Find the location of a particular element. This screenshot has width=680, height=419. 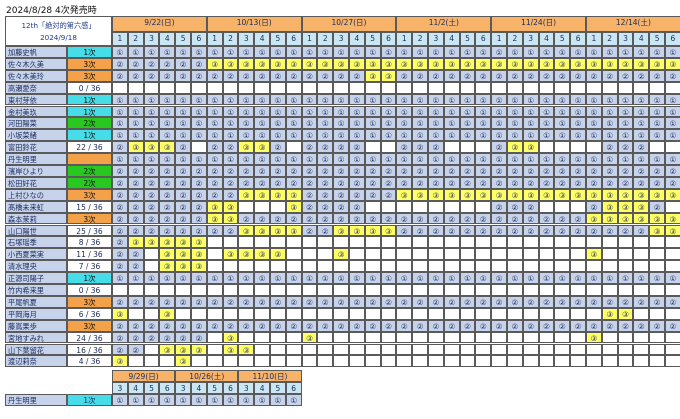

member-status: 3次 is located at coordinates (89, 63).